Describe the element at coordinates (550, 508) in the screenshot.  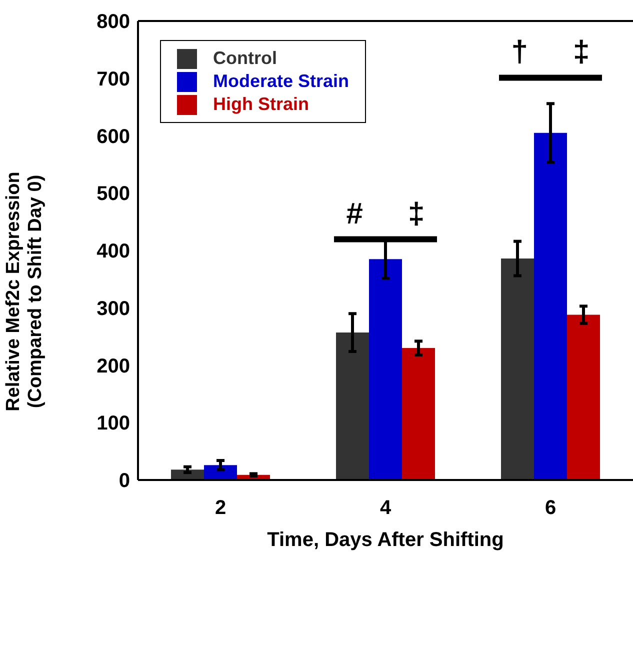
I see `x-tick-label: 6` at that location.